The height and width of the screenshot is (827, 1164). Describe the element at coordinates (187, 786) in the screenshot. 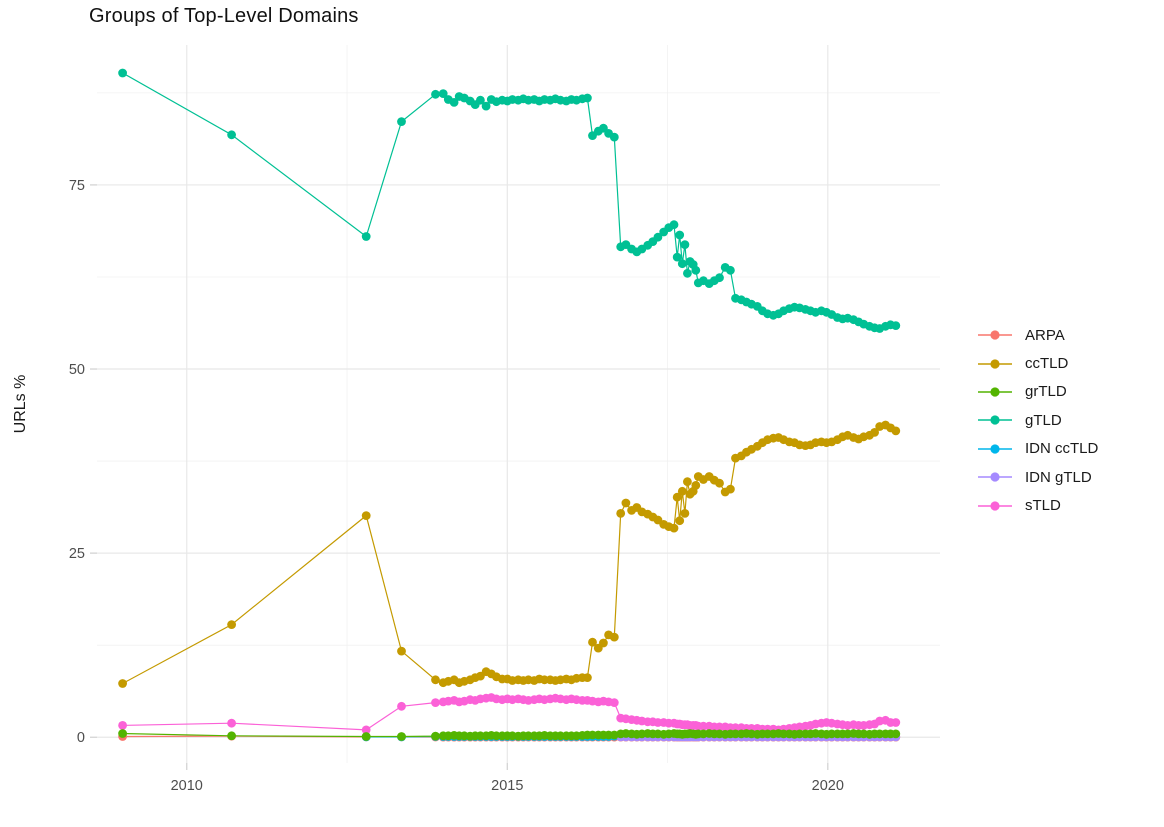

I see `x-tick-label: 2010` at that location.